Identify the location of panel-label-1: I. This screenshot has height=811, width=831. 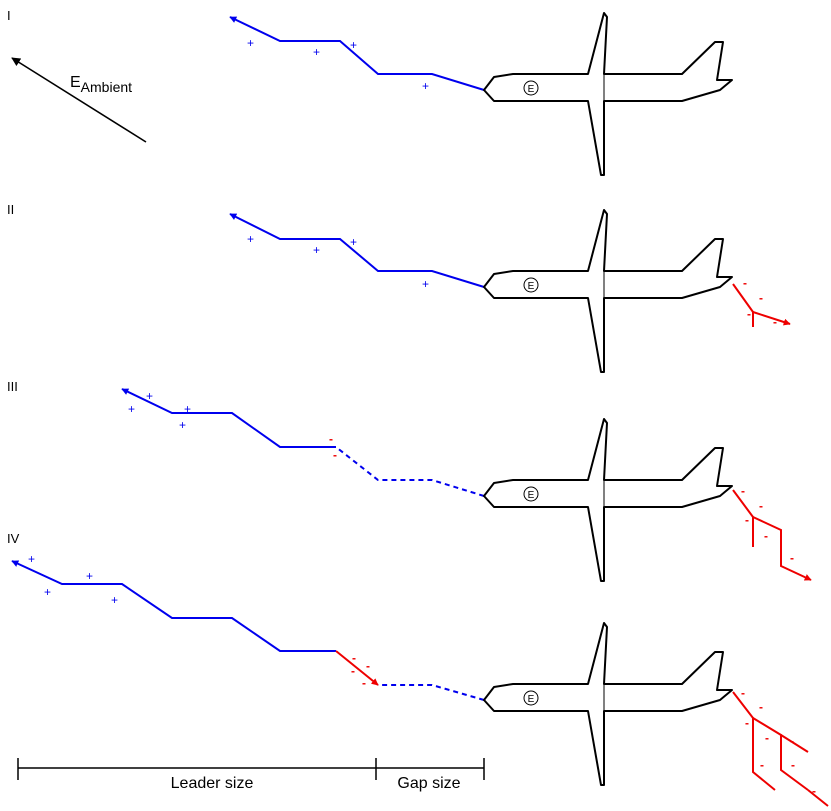
(9, 15).